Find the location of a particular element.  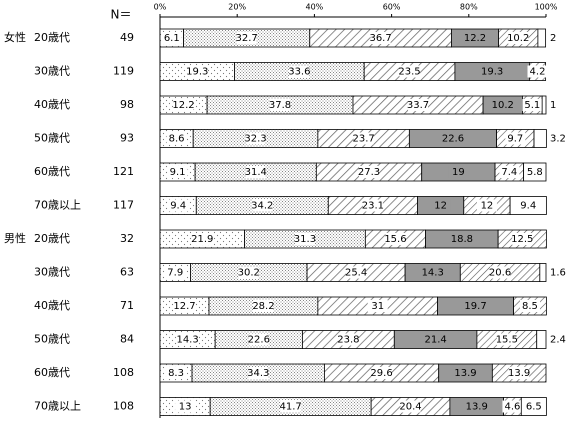

n-value: 121 is located at coordinates (123, 171).